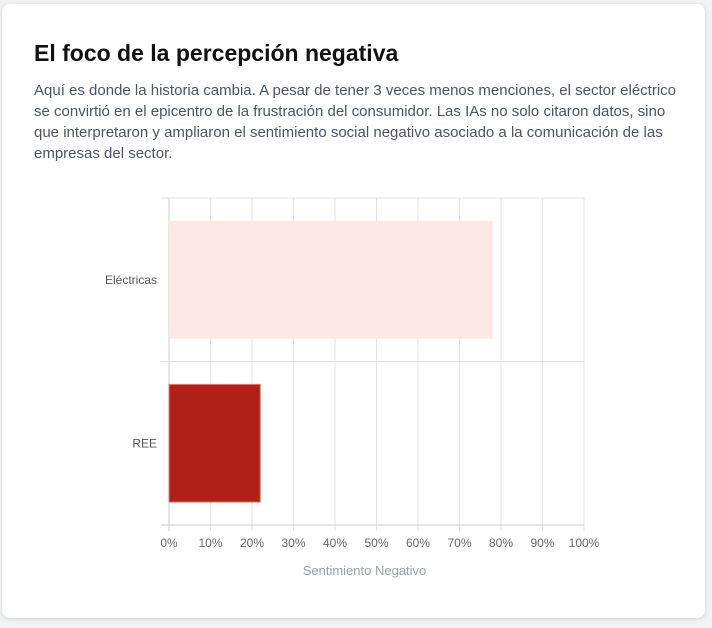 The image size is (712, 628). Describe the element at coordinates (459, 543) in the screenshot. I see `x-tick-label: 70%` at that location.